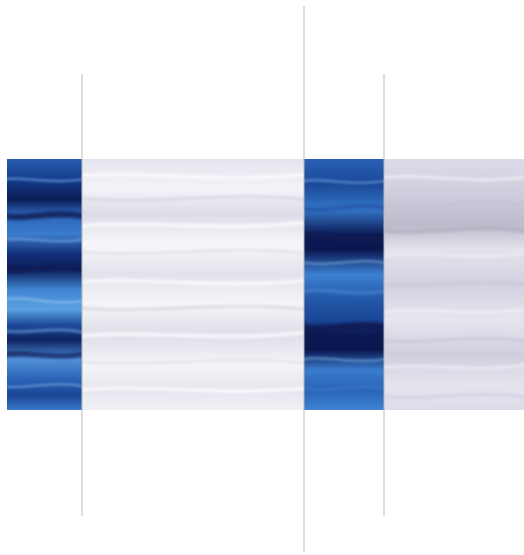 The image size is (524, 555). What do you see at coordinates (454, 284) in the screenshot?
I see `lavender-water-panel` at bounding box center [454, 284].